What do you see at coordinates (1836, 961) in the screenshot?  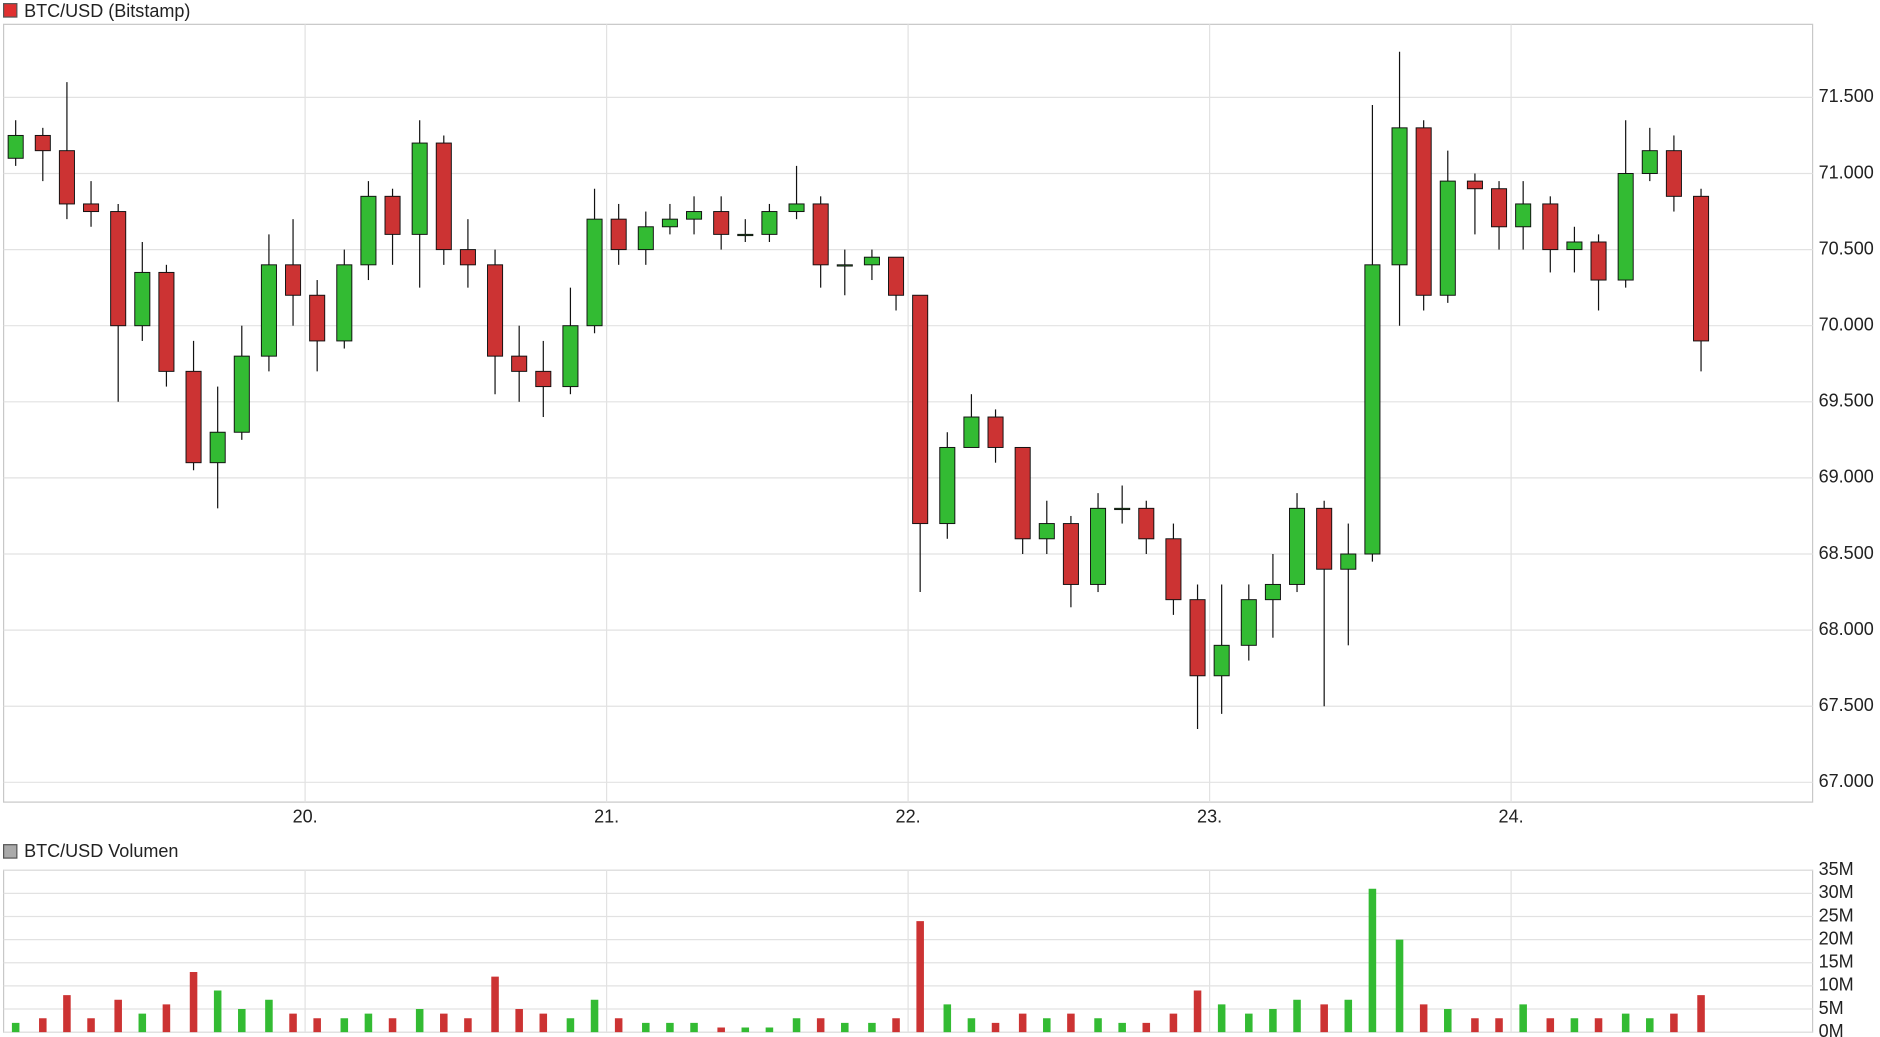 I see `y-tick-label: 15M` at bounding box center [1836, 961].